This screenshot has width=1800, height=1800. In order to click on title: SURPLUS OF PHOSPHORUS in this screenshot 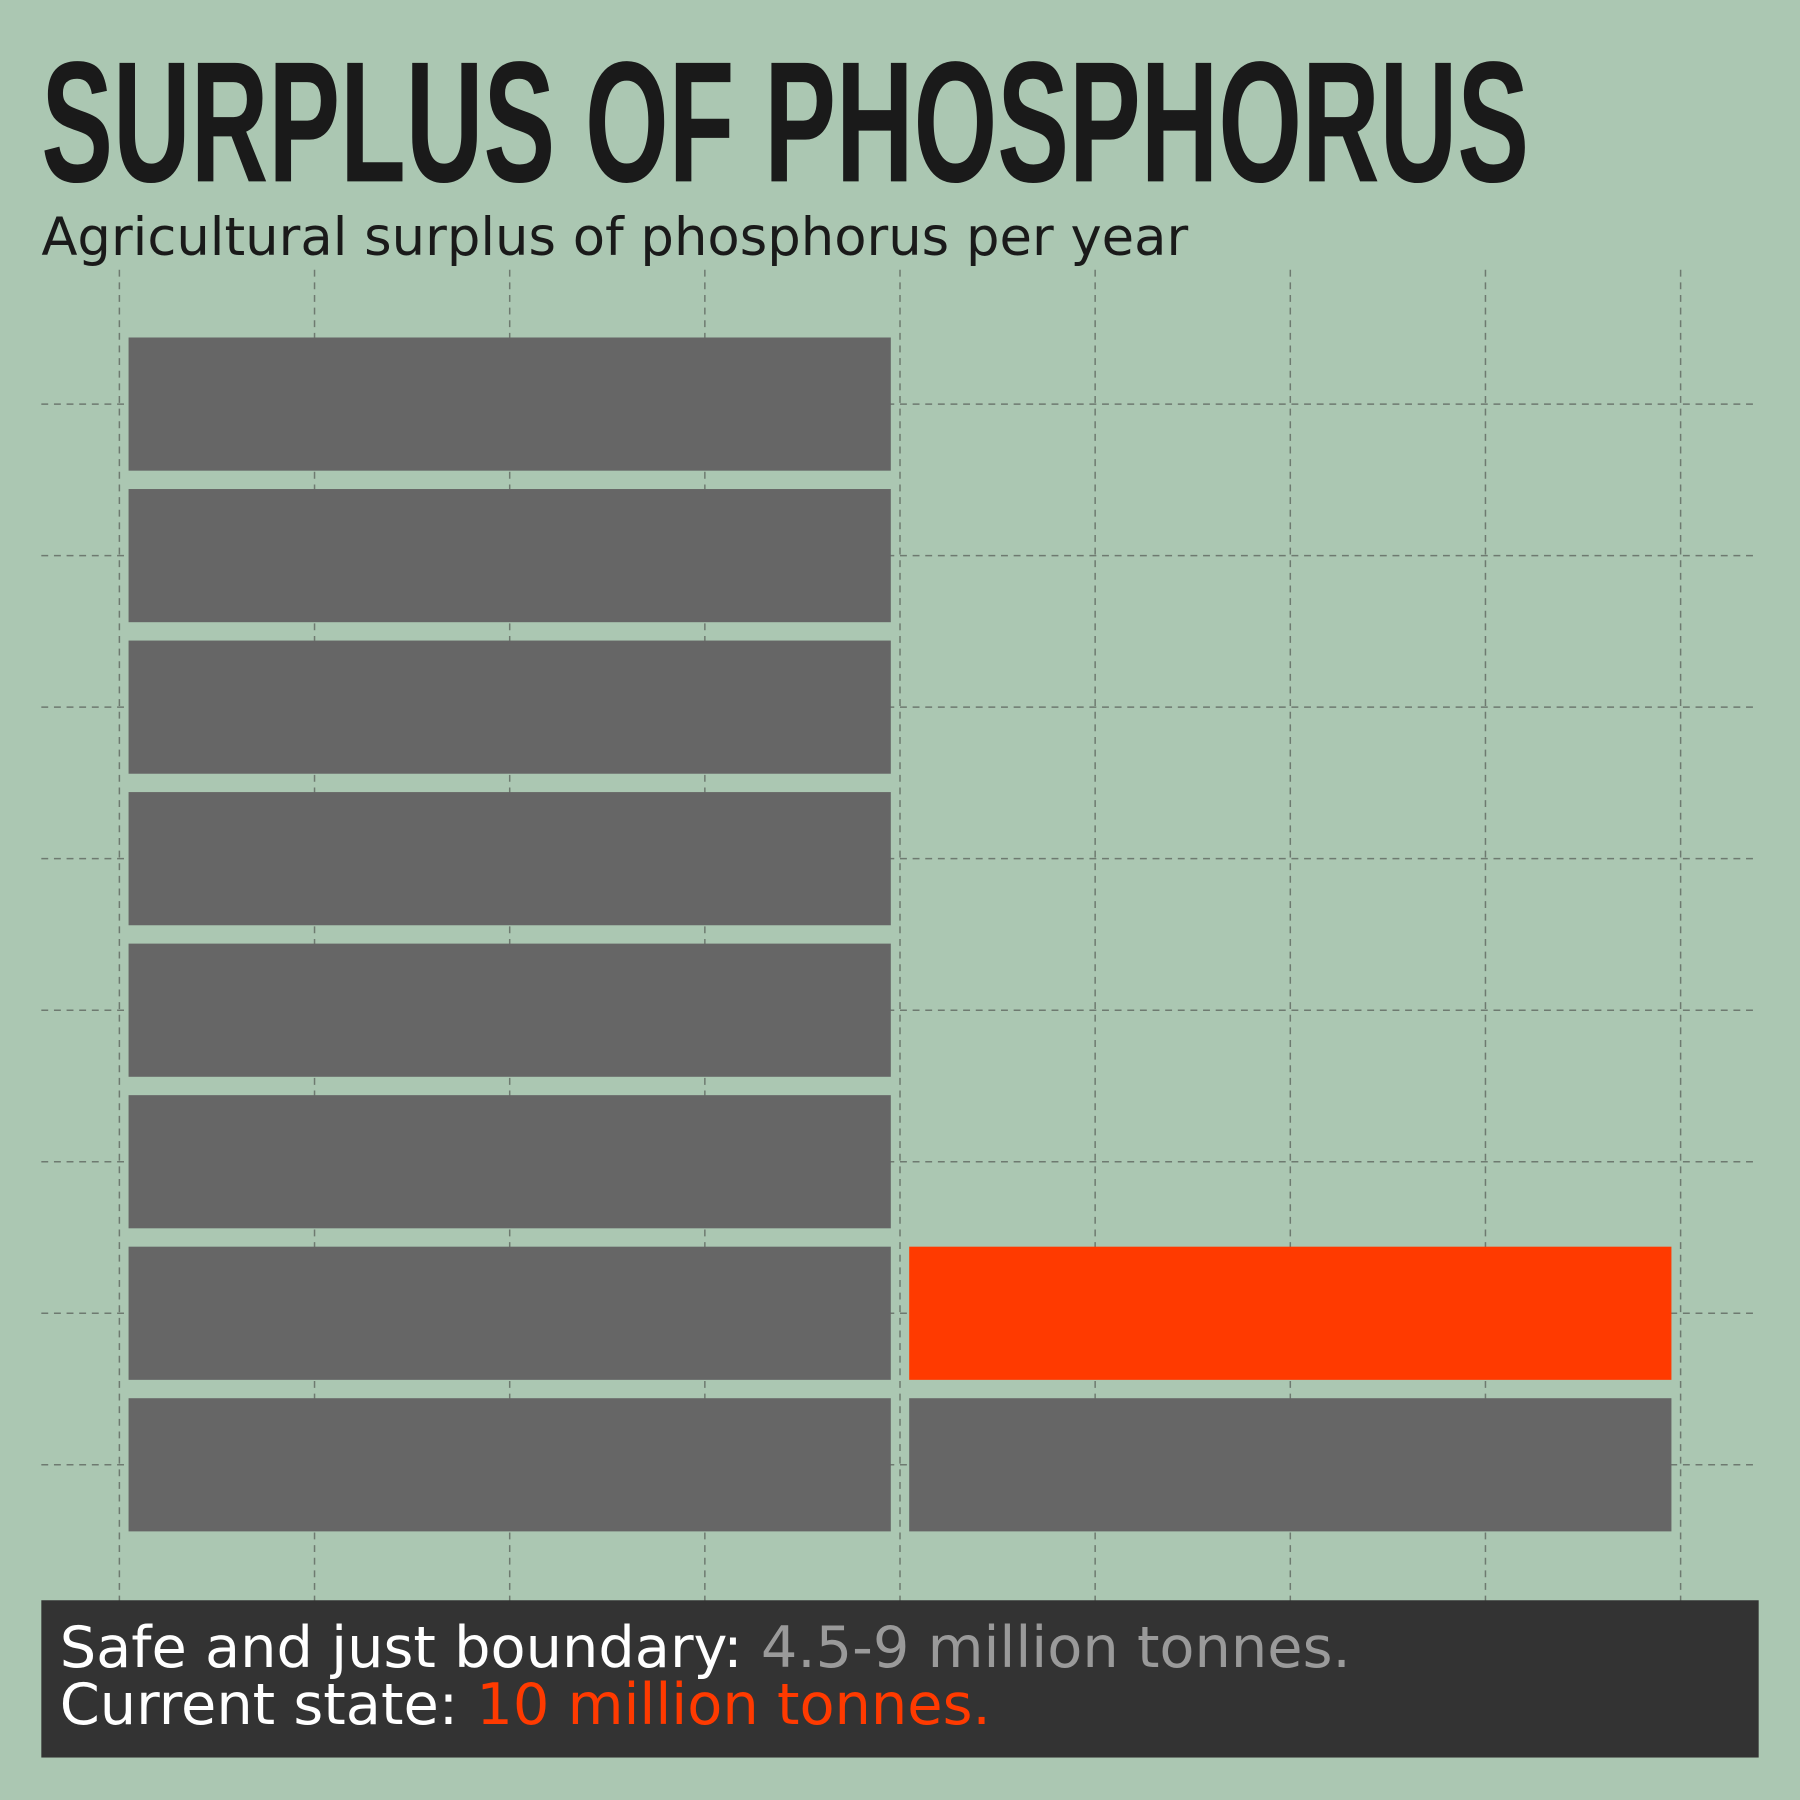, I will do `click(785, 122)`.